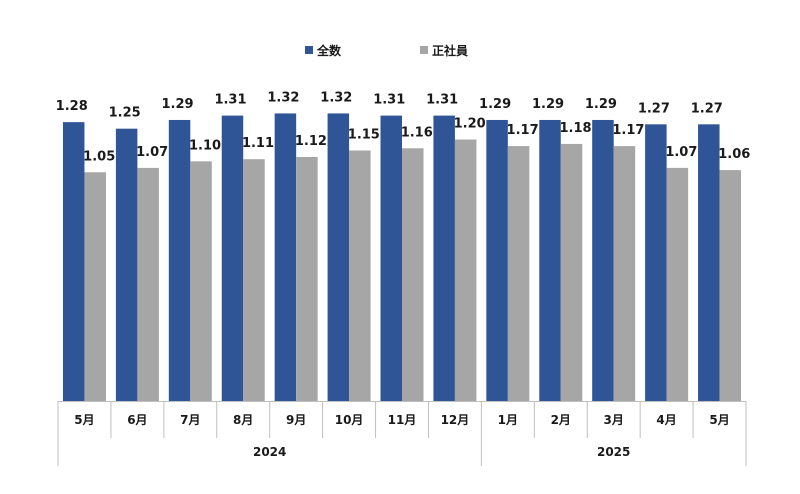 The height and width of the screenshot is (494, 800). What do you see at coordinates (364, 134) in the screenshot?
I see `data-label: 1.15` at bounding box center [364, 134].